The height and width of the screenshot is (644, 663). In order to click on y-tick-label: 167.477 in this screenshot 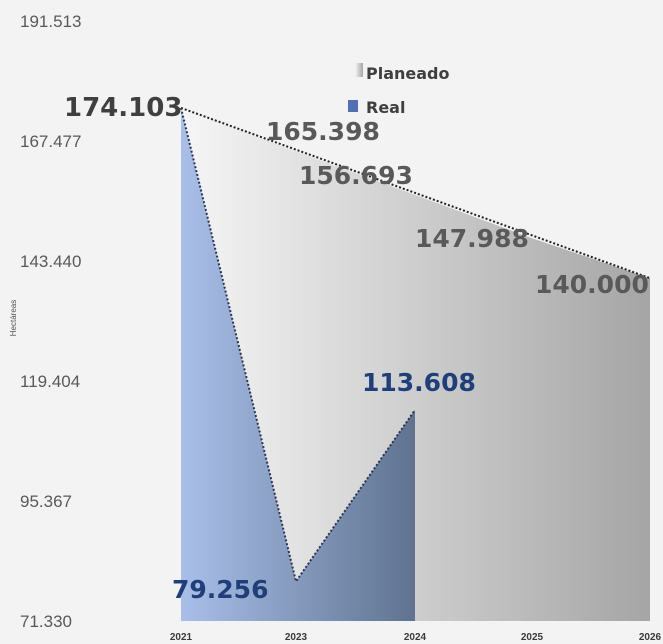, I will do `click(50, 141)`.